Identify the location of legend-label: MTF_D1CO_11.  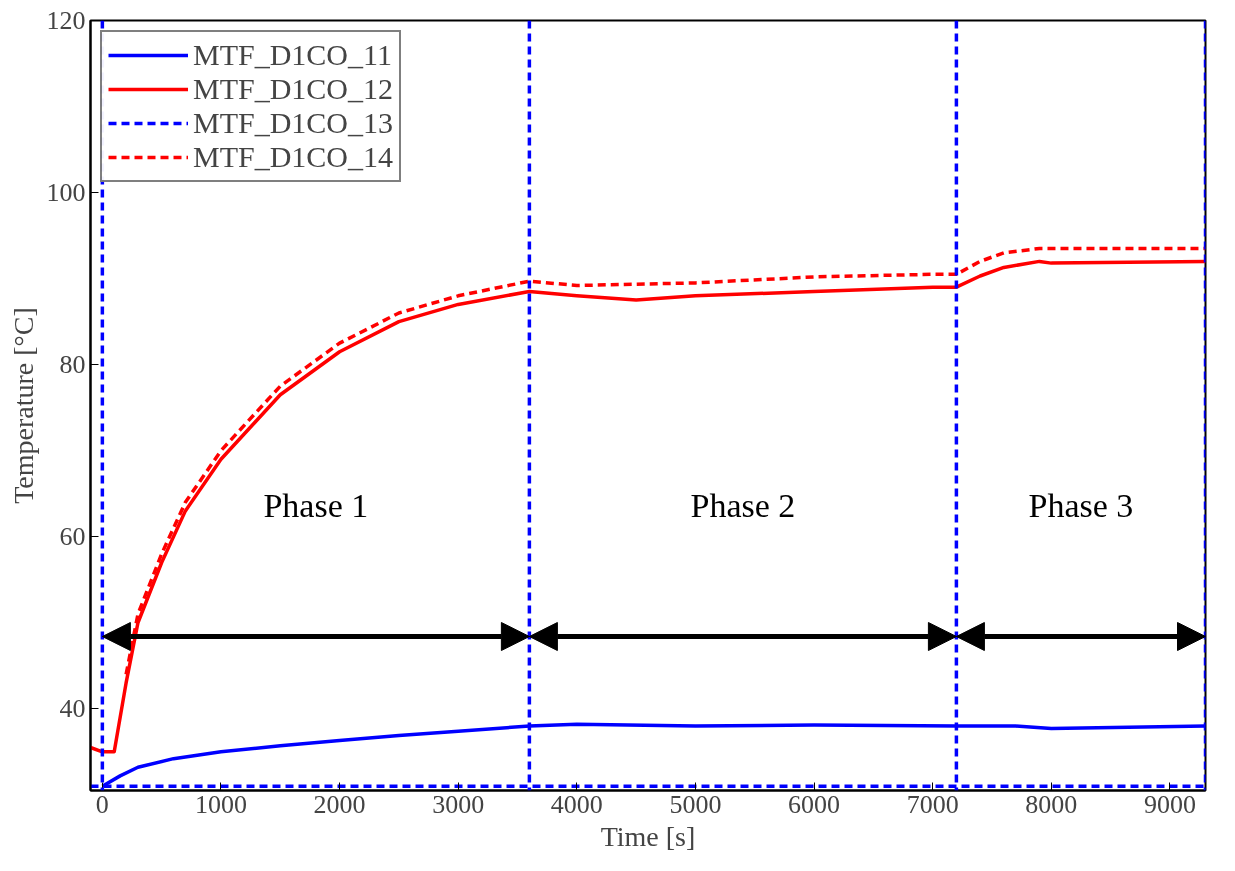
(292, 55).